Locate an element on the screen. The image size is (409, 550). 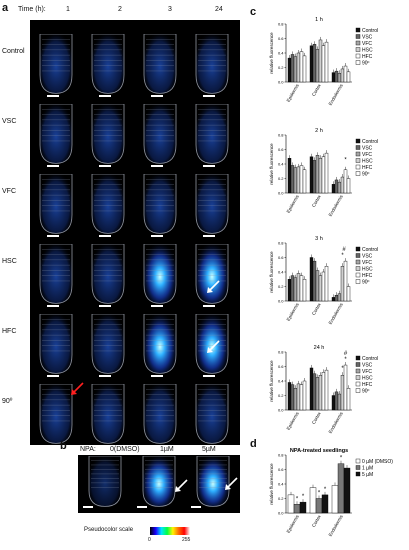
legend-label: Control is located at coordinates (370, 359).